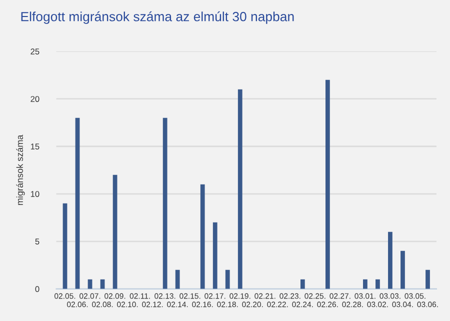 Image resolution: width=450 pixels, height=321 pixels. I want to click on y-tick-label: 20, so click(35, 99).